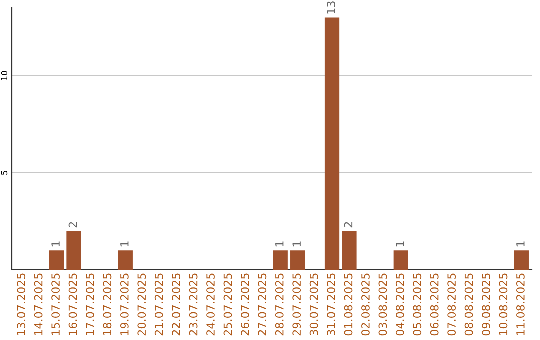  What do you see at coordinates (297, 305) in the screenshot?
I see `x-tick-label: 29.07.2025` at bounding box center [297, 305].